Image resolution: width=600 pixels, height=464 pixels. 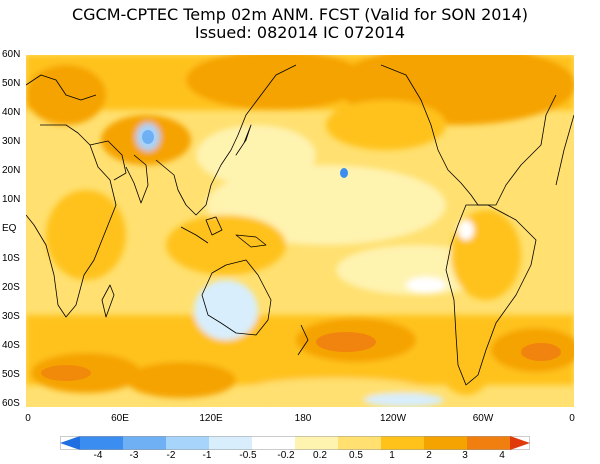 What do you see at coordinates (137, 179) in the screenshot?
I see `coast-india` at bounding box center [137, 179].